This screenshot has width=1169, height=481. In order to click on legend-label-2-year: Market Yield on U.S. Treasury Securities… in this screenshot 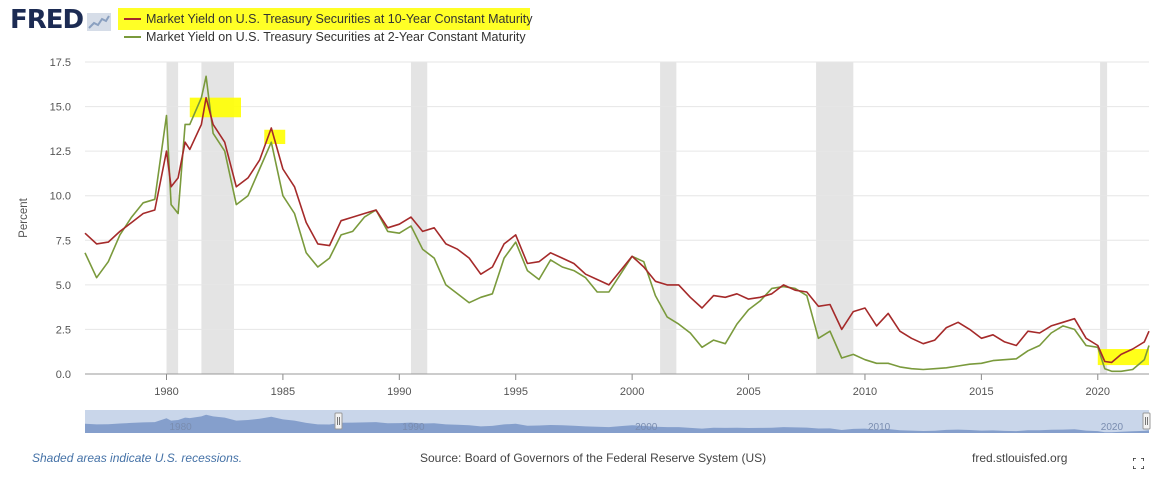, I will do `click(336, 37)`.